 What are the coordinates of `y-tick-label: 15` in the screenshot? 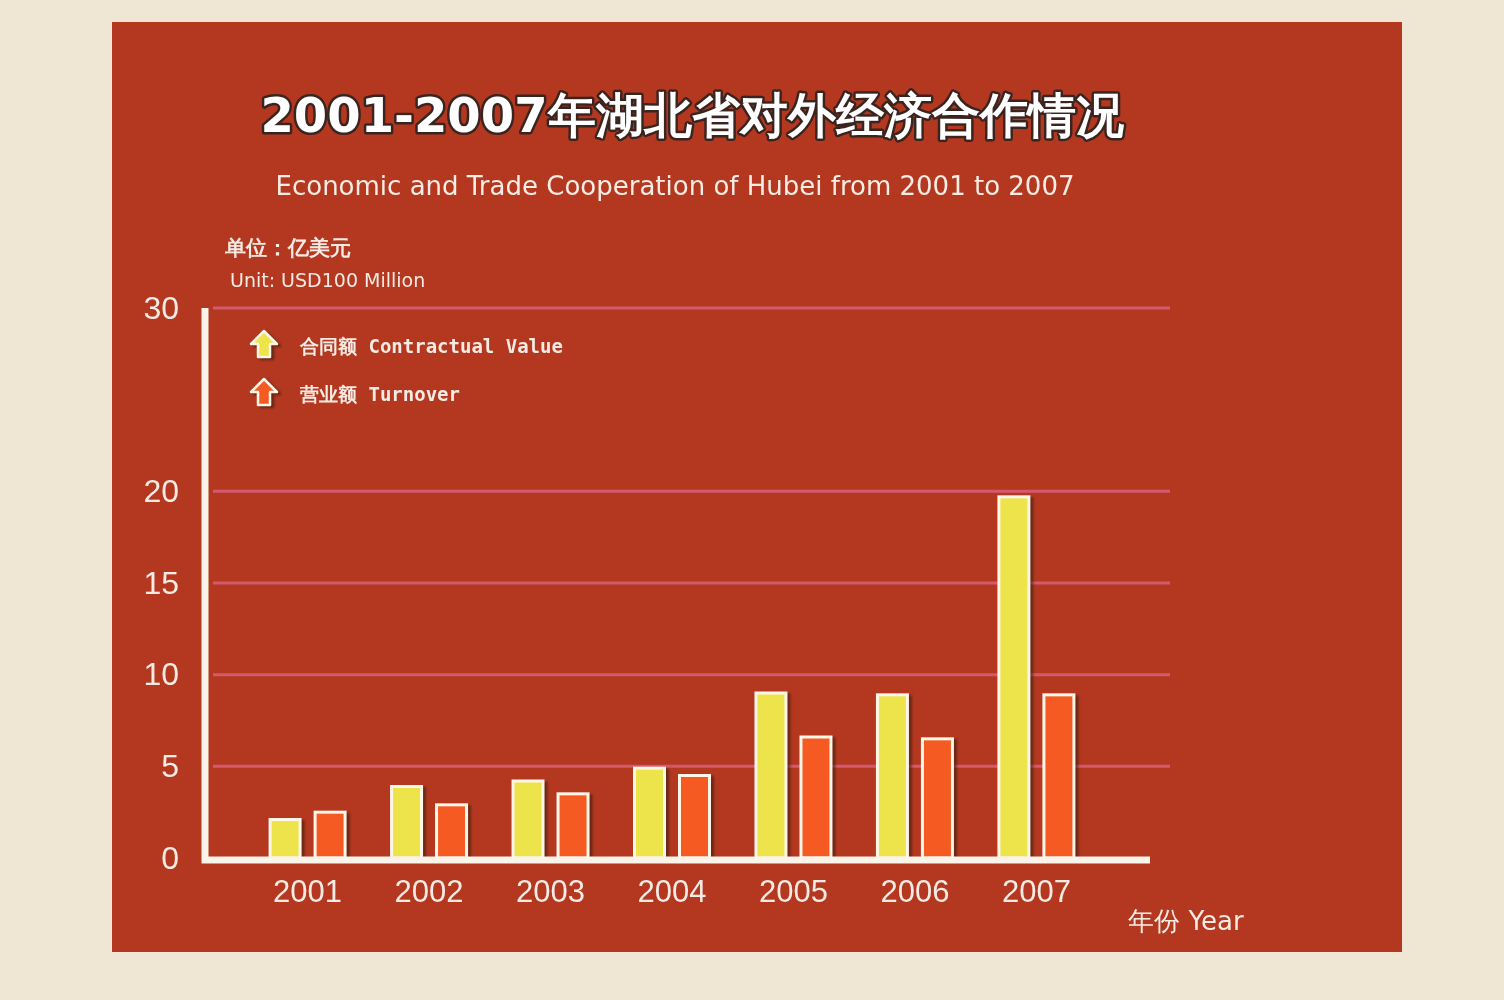 It's located at (161, 582).